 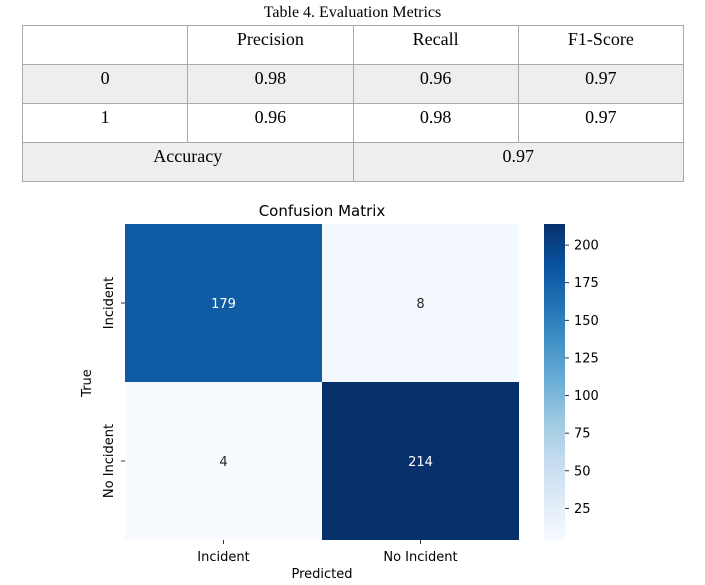 I want to click on colorbar-ticks: 25 50 75 100 125 150 175 200, so click(x=582, y=378).